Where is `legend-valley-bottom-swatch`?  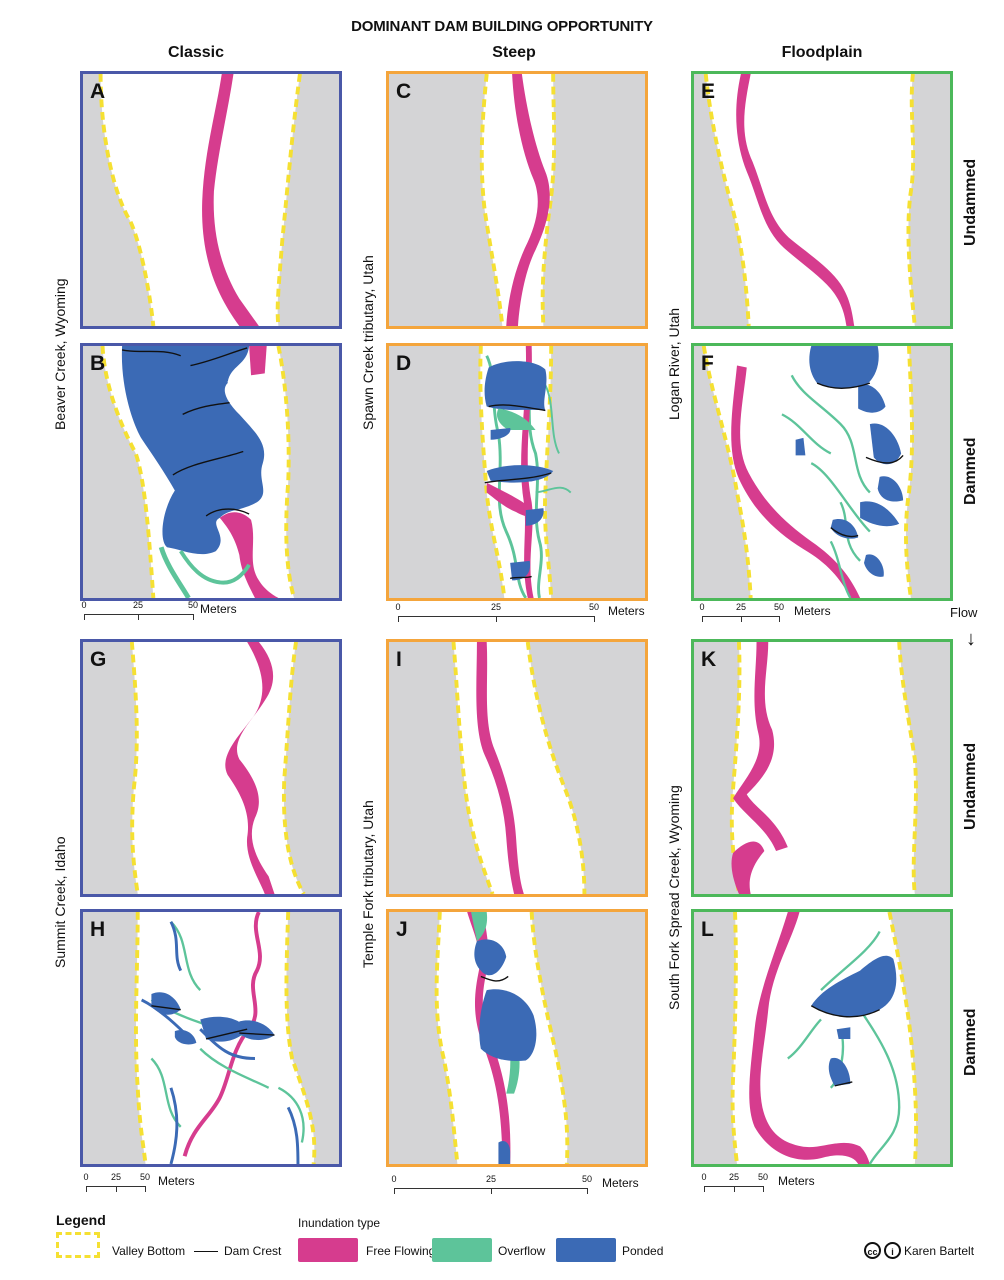 legend-valley-bottom-swatch is located at coordinates (78, 1245).